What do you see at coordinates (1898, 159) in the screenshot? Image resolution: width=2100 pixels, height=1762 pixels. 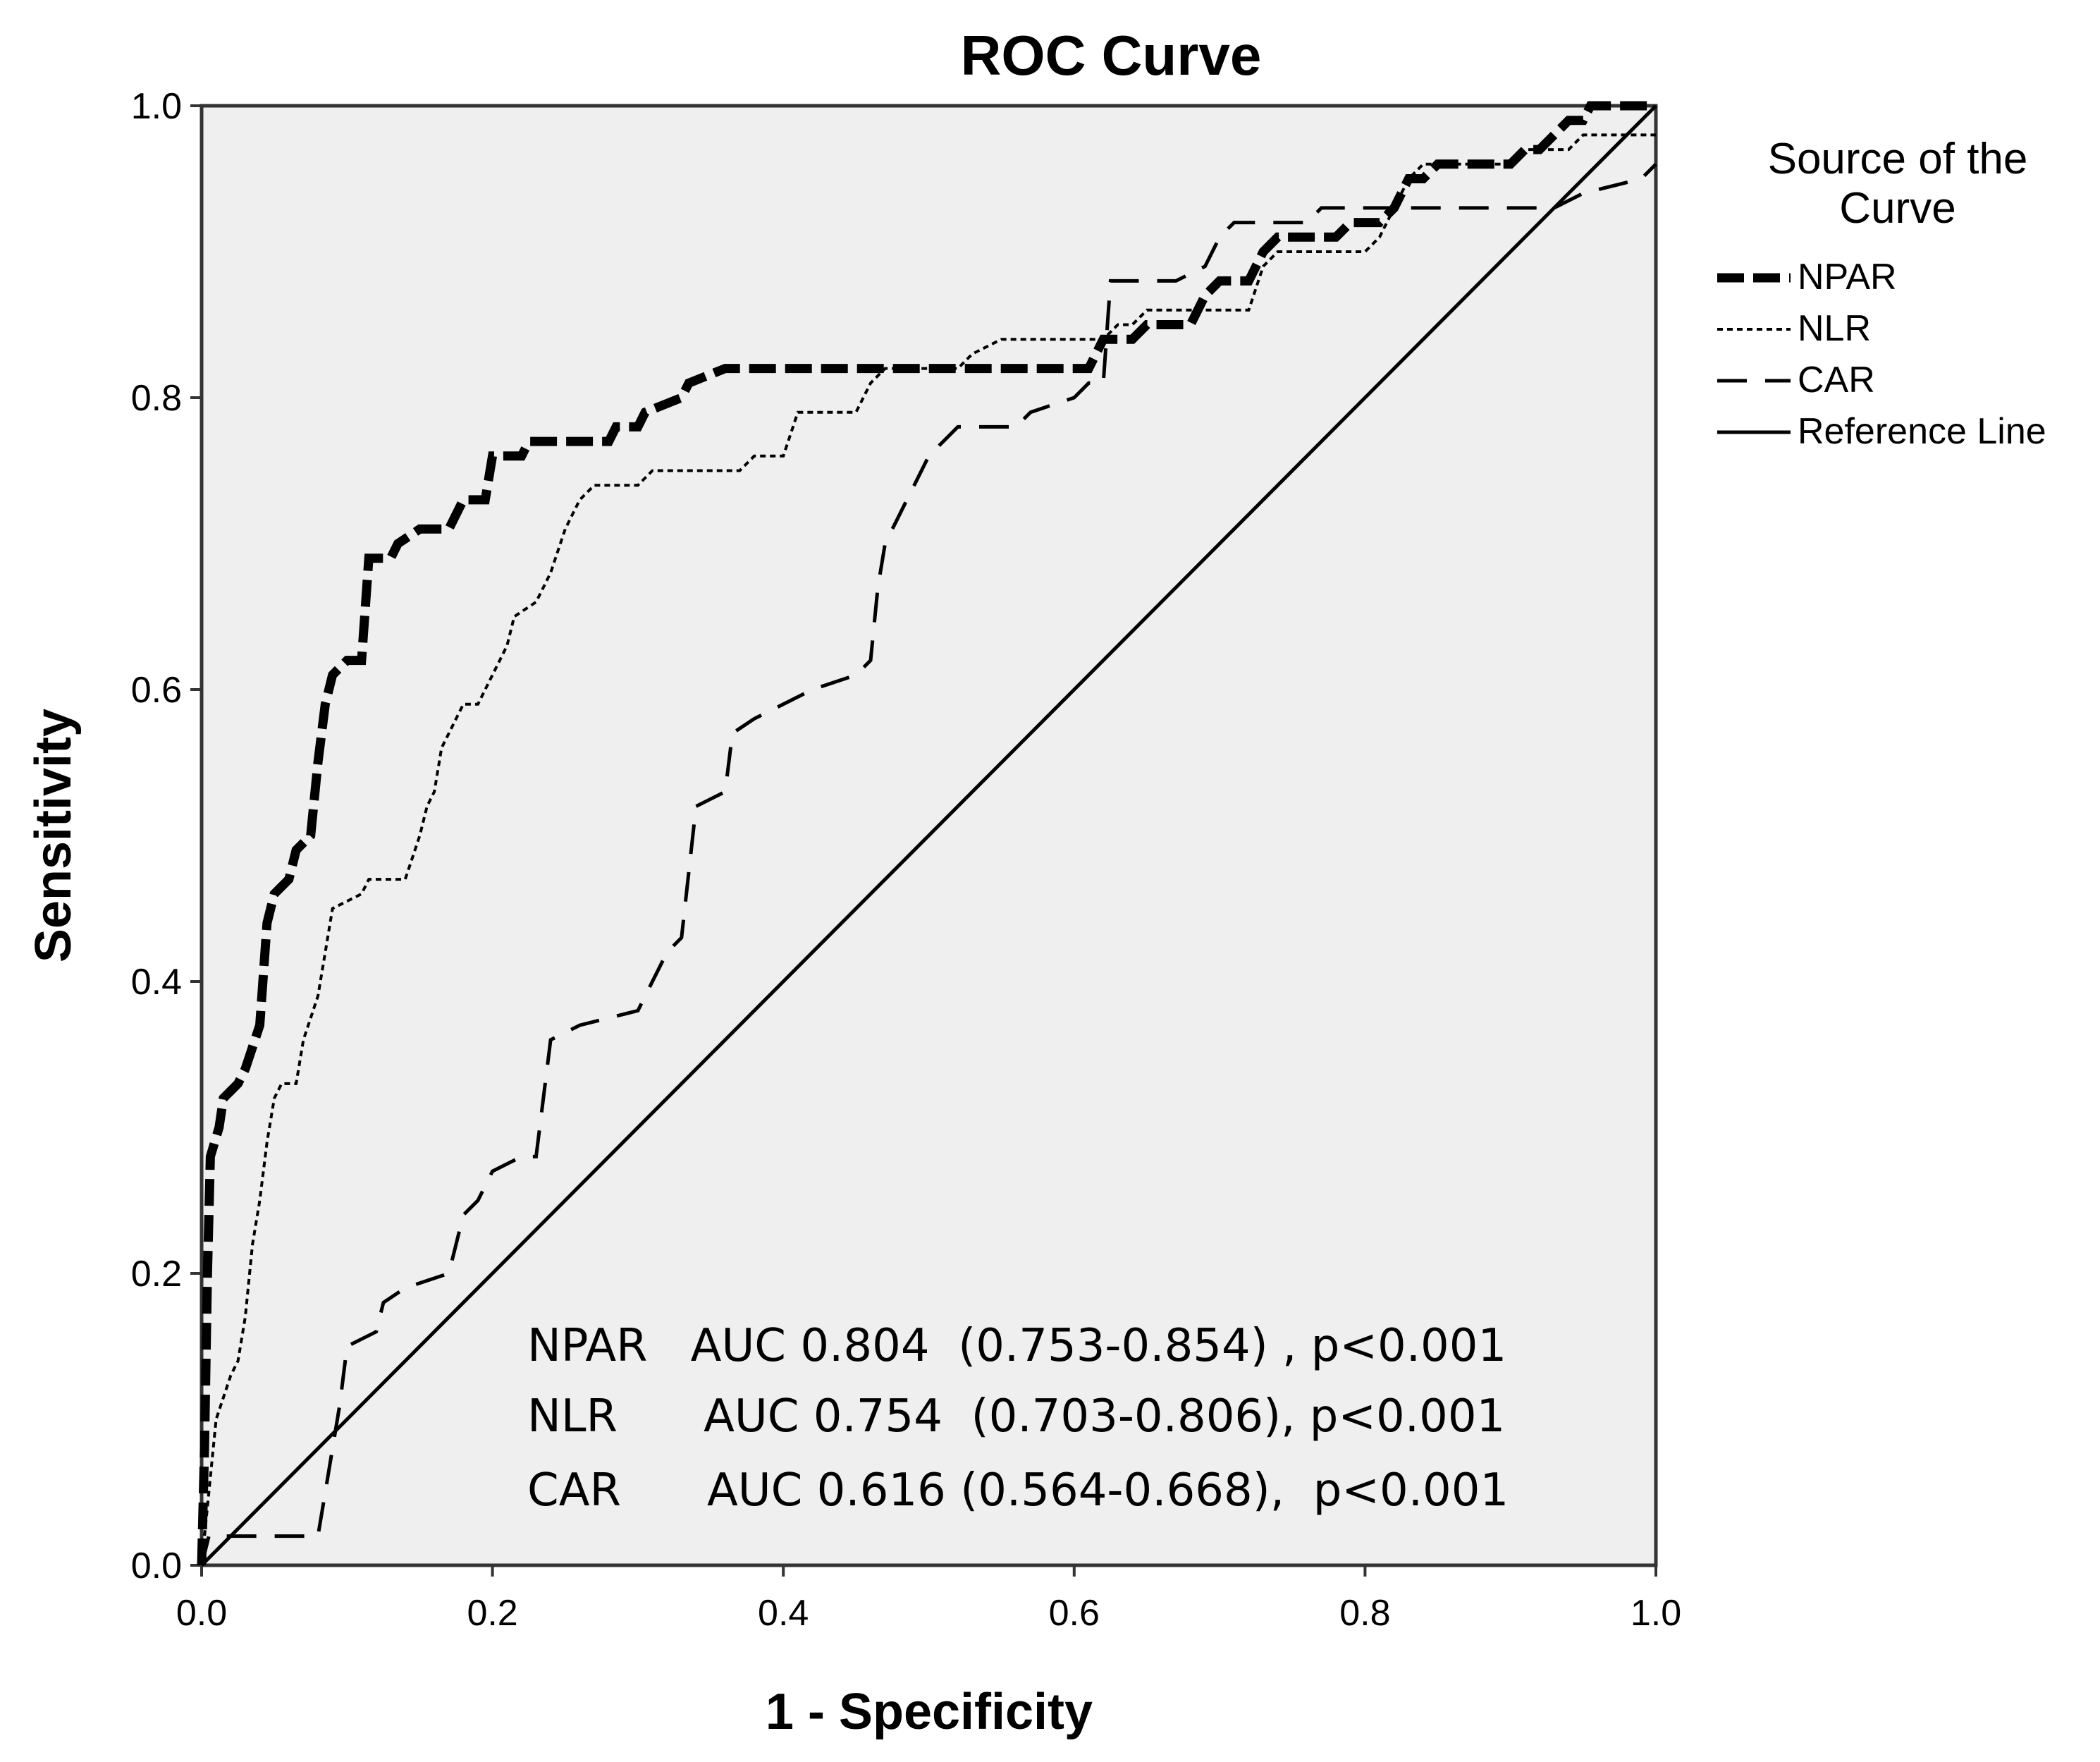 I see `legend-title-line-1: Source of the` at bounding box center [1898, 159].